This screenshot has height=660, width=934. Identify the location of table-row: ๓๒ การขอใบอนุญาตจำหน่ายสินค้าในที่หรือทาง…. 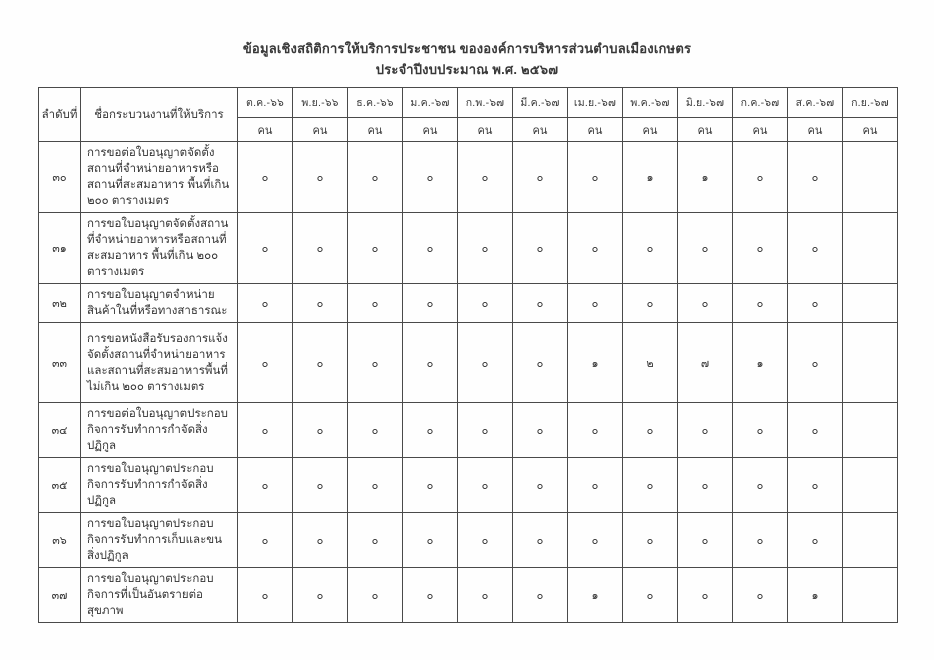
(468, 303).